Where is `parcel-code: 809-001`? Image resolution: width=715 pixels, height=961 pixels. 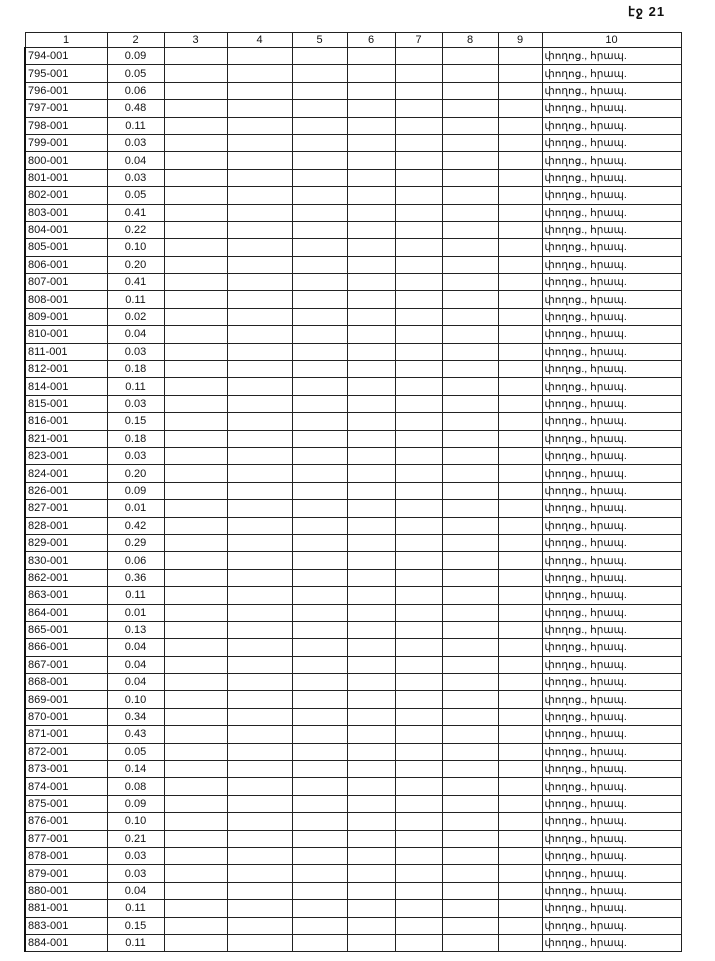 parcel-code: 809-001 is located at coordinates (66, 317).